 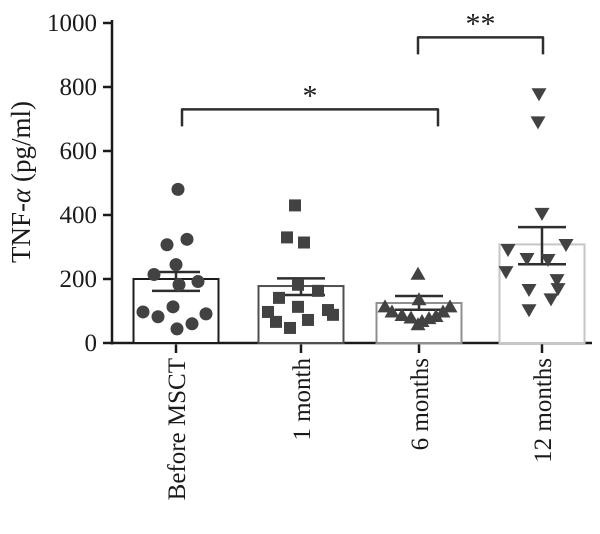 What do you see at coordinates (79, 215) in the screenshot?
I see `y-axis-tick-label: 400` at bounding box center [79, 215].